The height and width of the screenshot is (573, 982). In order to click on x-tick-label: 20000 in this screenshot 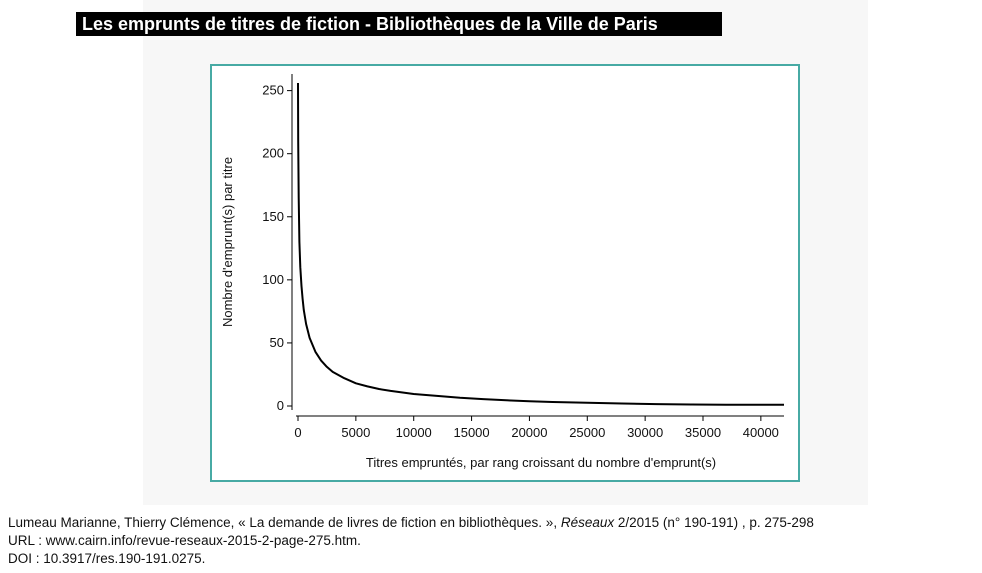, I will do `click(529, 432)`.